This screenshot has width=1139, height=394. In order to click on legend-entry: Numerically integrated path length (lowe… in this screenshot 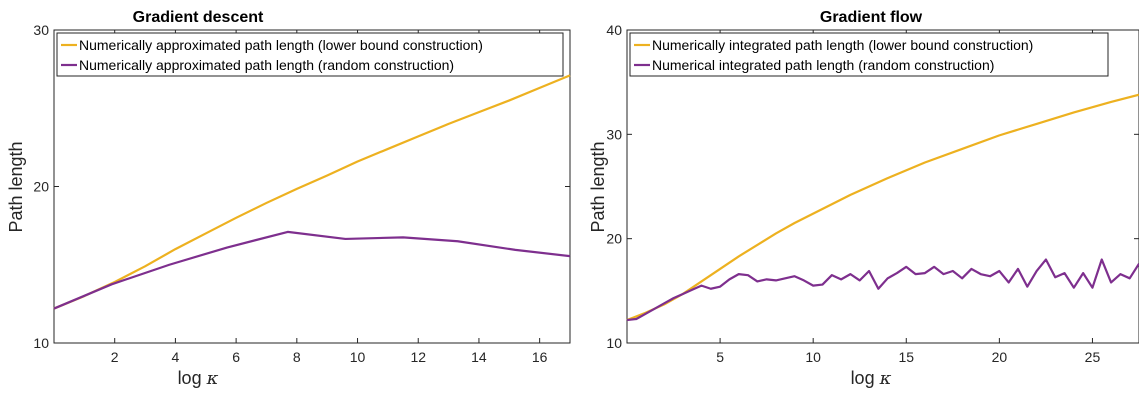, I will do `click(842, 45)`.